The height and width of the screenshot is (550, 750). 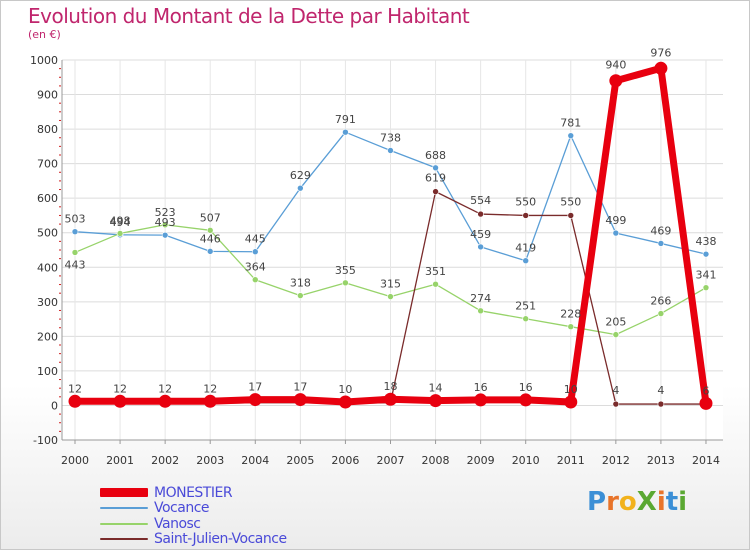 I want to click on data-label: 550, so click(x=525, y=201).